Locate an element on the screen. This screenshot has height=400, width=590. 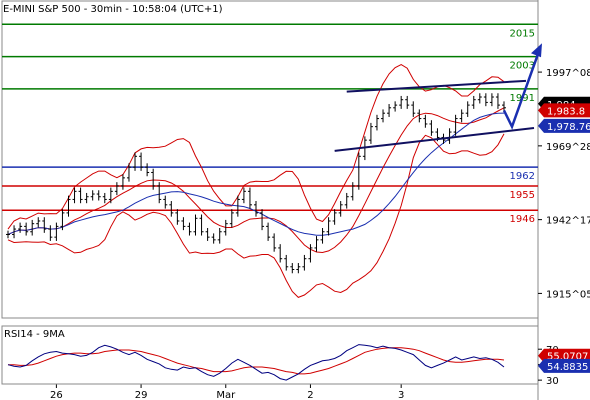
rsi-panel-label: RSI14 - 9MA is located at coordinates (34, 334).